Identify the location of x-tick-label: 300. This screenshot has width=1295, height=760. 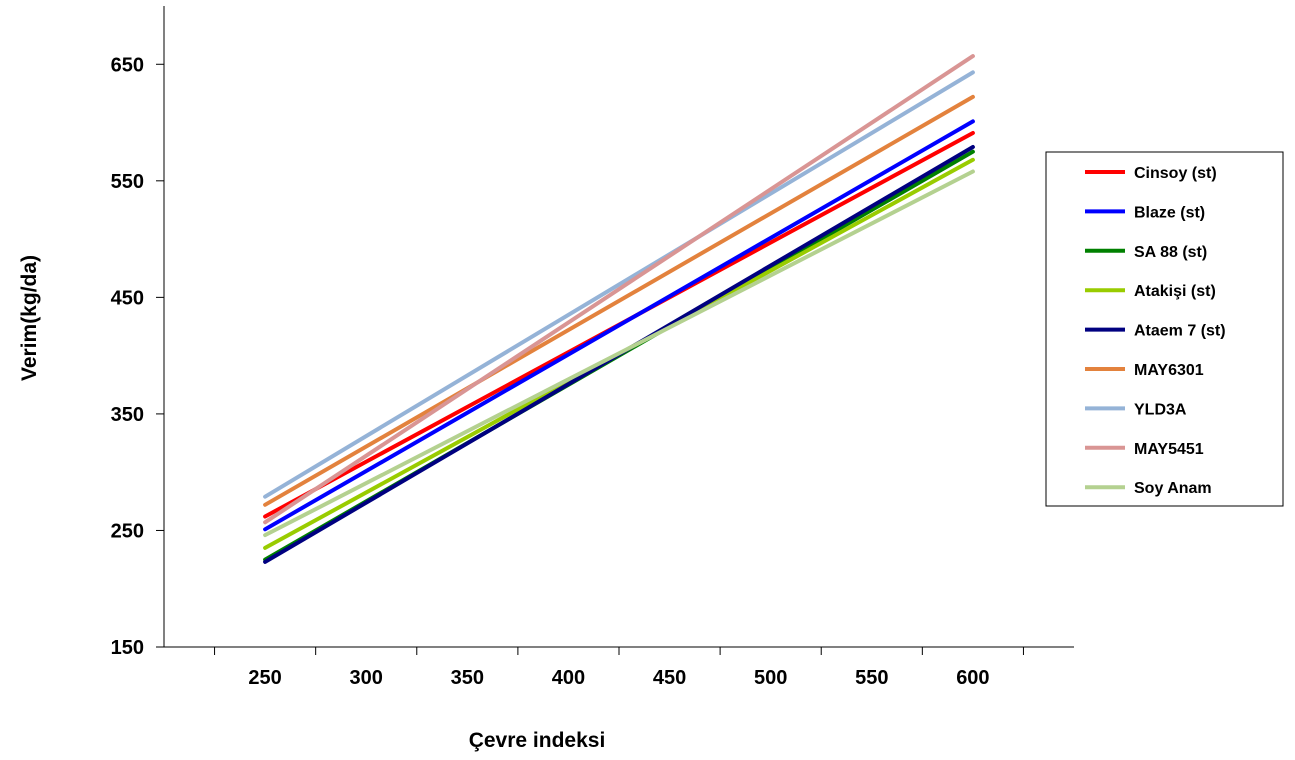
(366, 678).